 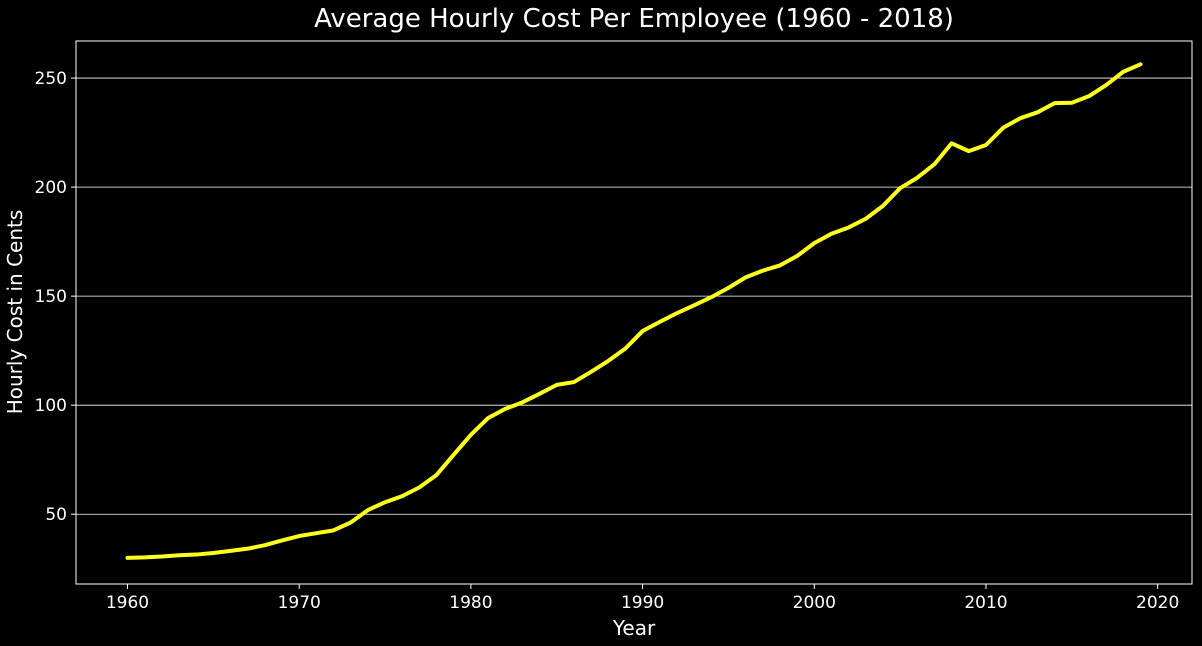 What do you see at coordinates (51, 188) in the screenshot?
I see `y-tick-label: 200` at bounding box center [51, 188].